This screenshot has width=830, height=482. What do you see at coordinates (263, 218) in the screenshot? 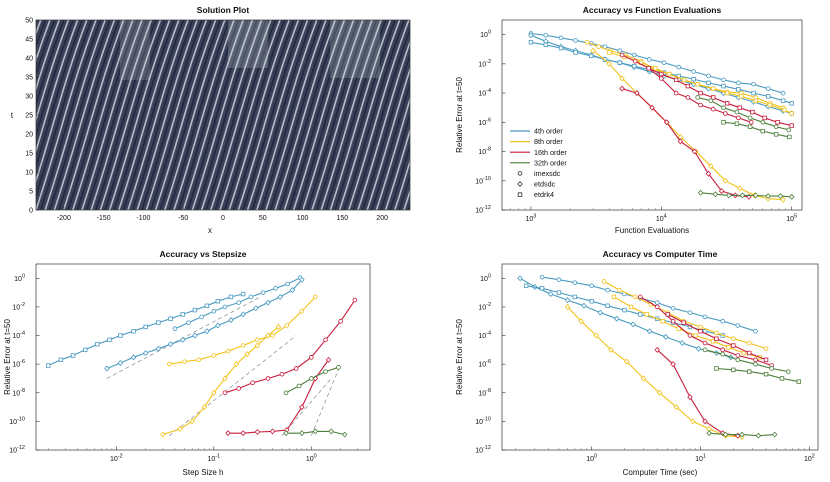
I see `heatmap-xtick-label: 50` at bounding box center [263, 218].